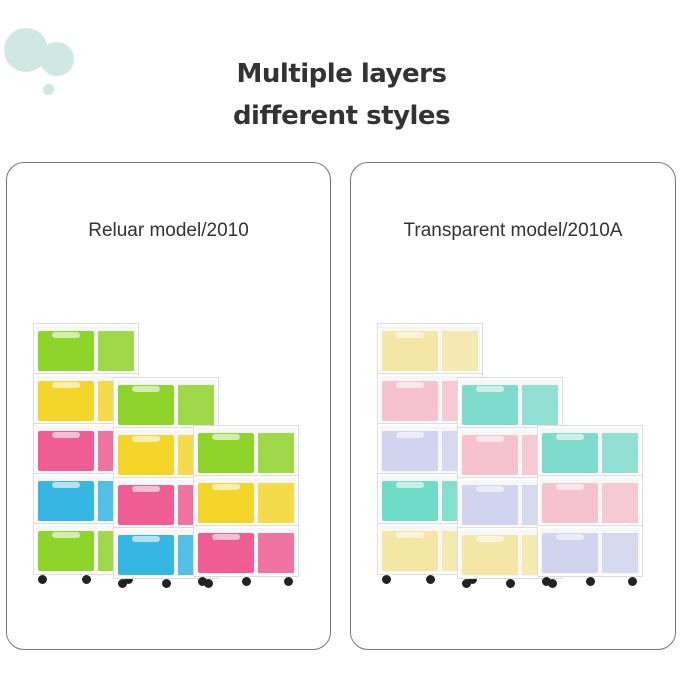 The width and height of the screenshot is (683, 683). What do you see at coordinates (168, 230) in the screenshot?
I see `card-label: Reluar model/2010` at bounding box center [168, 230].